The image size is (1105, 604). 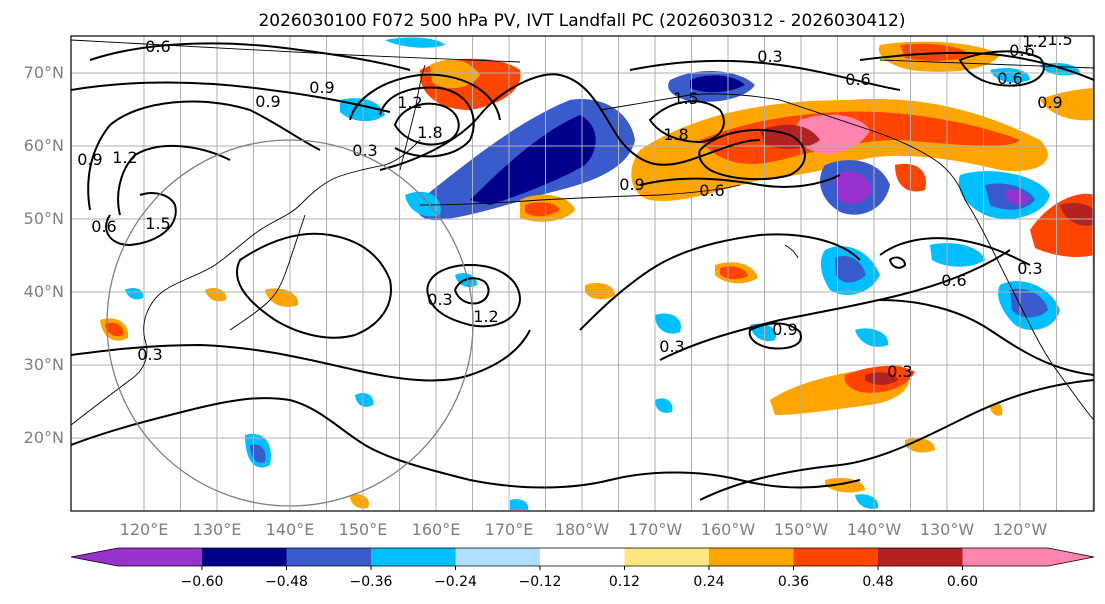 I want to click on colorbar-outline, so click(x=582, y=557).